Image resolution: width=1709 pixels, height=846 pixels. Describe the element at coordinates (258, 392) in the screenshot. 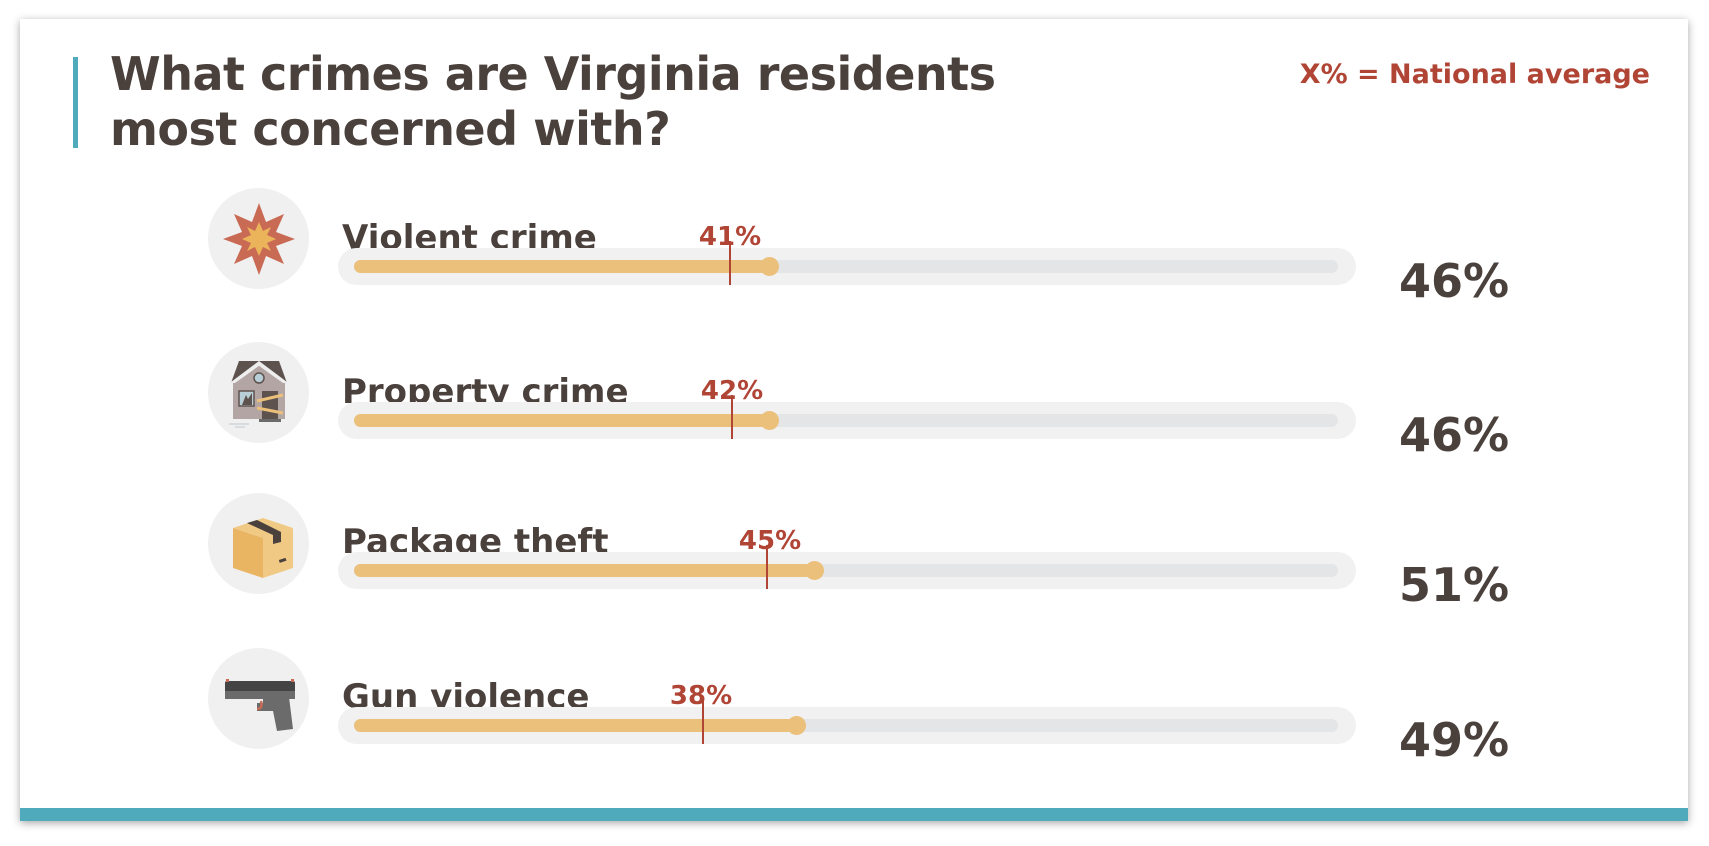

I see `vandalized-house-icon` at that location.